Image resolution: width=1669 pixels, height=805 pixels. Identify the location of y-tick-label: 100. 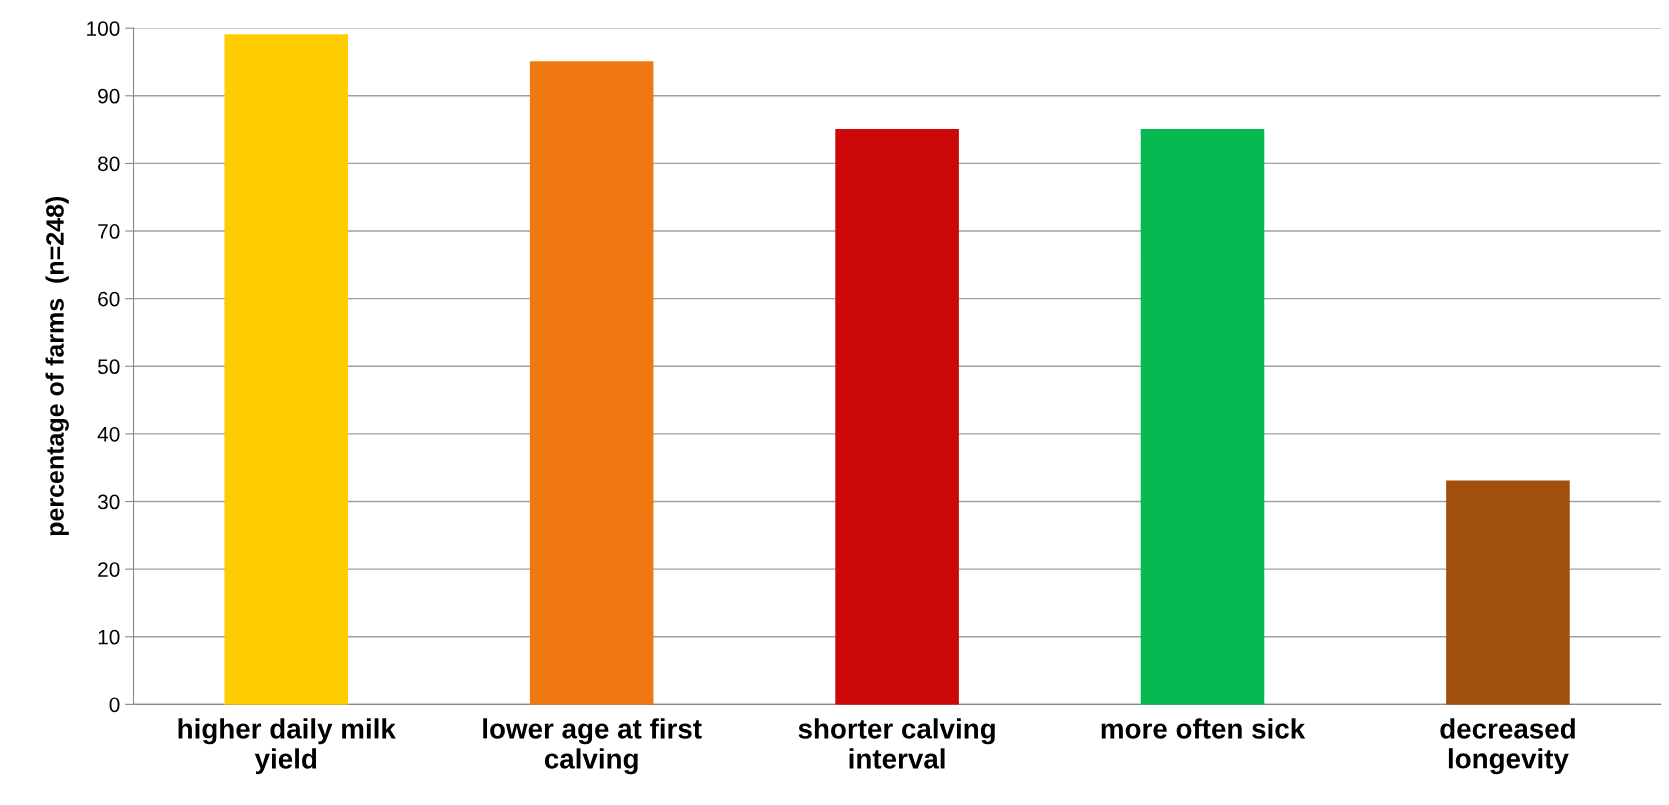
(103, 28).